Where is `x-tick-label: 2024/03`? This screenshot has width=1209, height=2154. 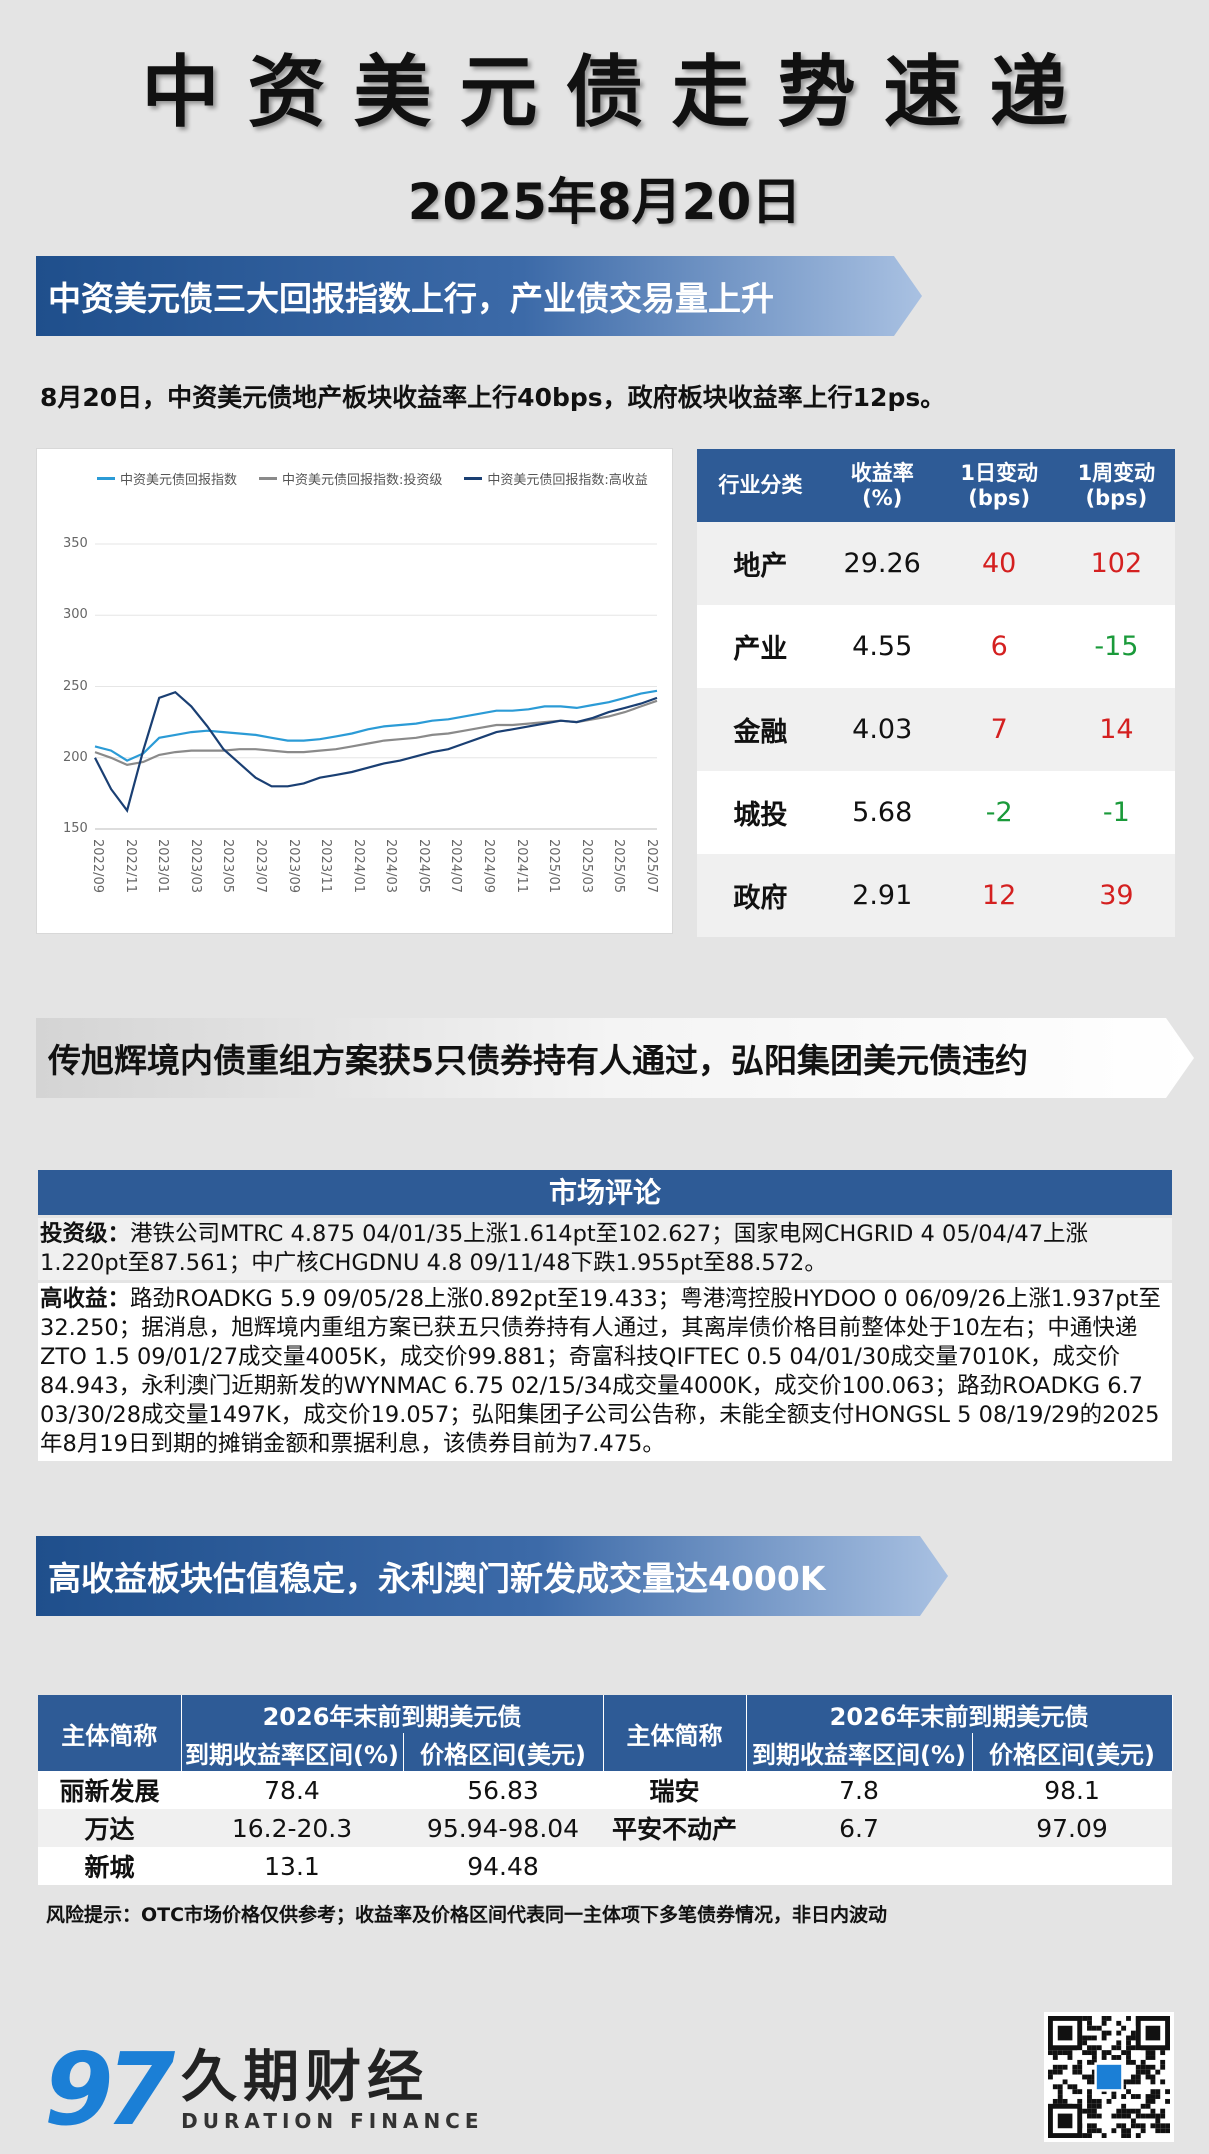
x-tick-label: 2024/03 is located at coordinates (391, 866).